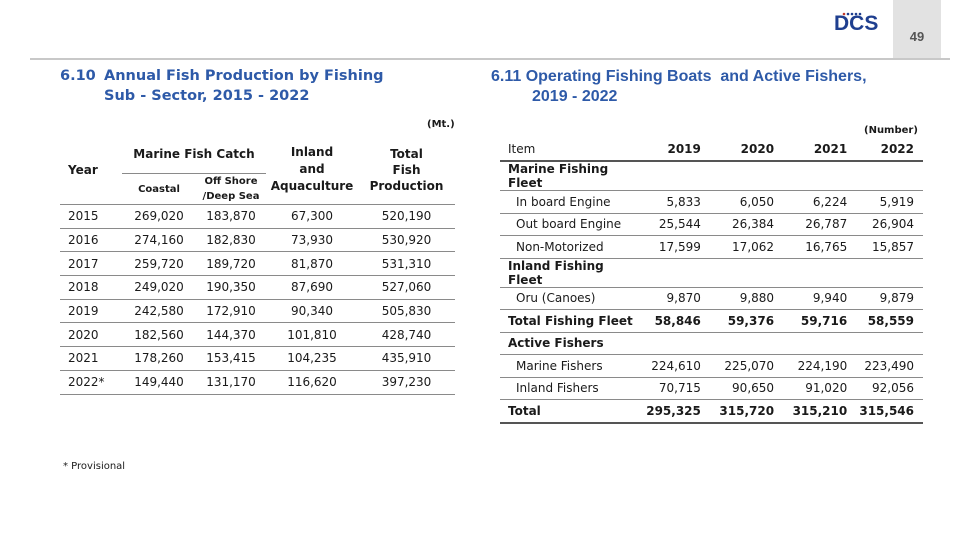 The width and height of the screenshot is (980, 551). I want to click on header-divider, so click(490, 59).